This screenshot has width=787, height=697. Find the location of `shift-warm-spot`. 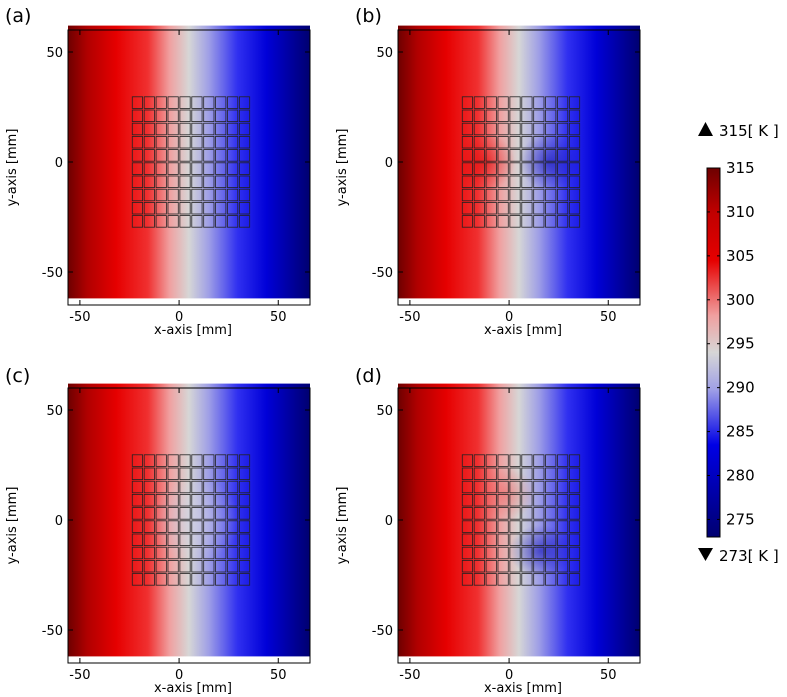

shift-warm-spot is located at coordinates (505, 493).